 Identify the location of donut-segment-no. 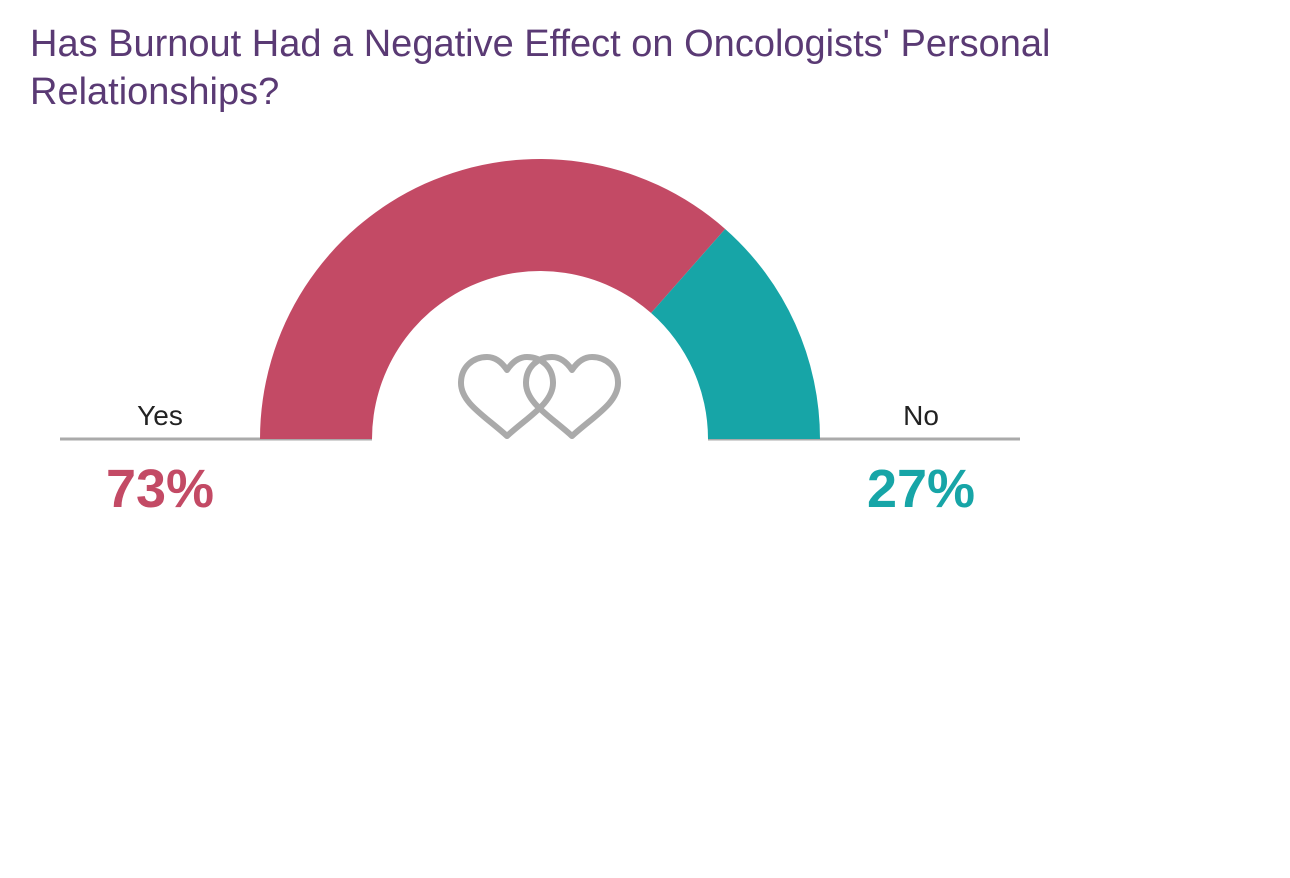
(735, 333).